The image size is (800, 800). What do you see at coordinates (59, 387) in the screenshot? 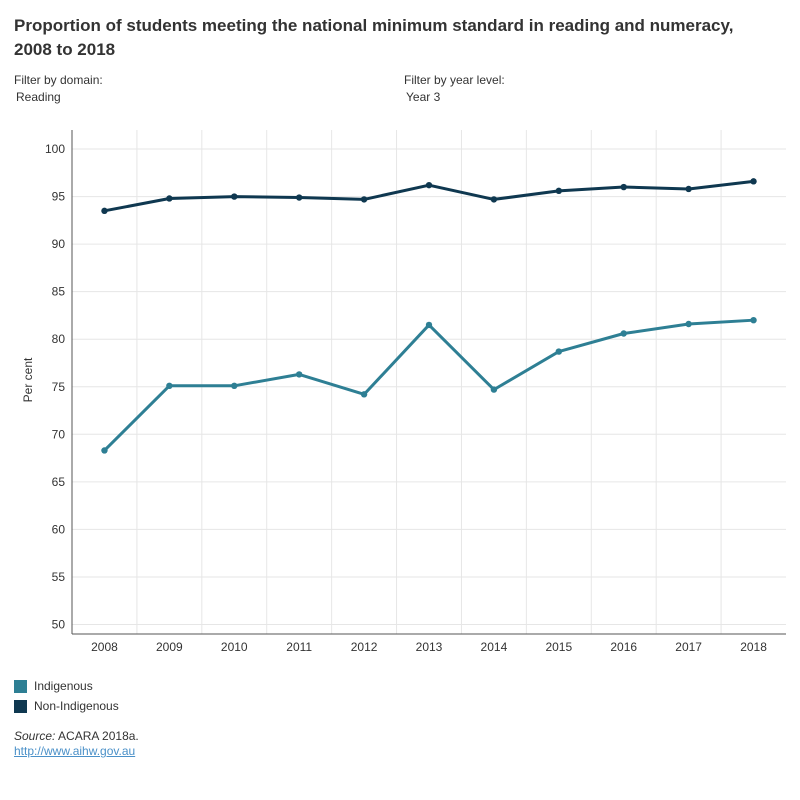
I see `y-tick-label: 75` at bounding box center [59, 387].